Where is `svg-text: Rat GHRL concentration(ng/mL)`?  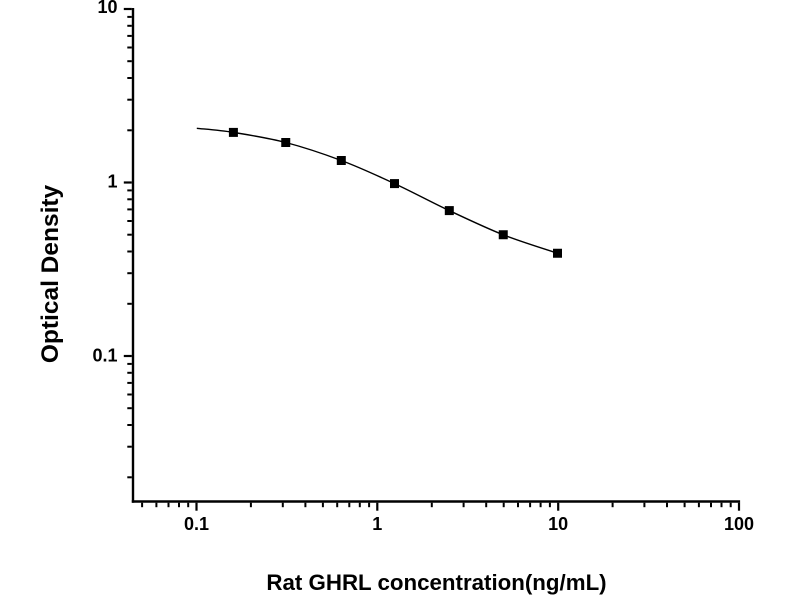
svg-text: Rat GHRL concentration(ng/mL) is located at coordinates (436, 582).